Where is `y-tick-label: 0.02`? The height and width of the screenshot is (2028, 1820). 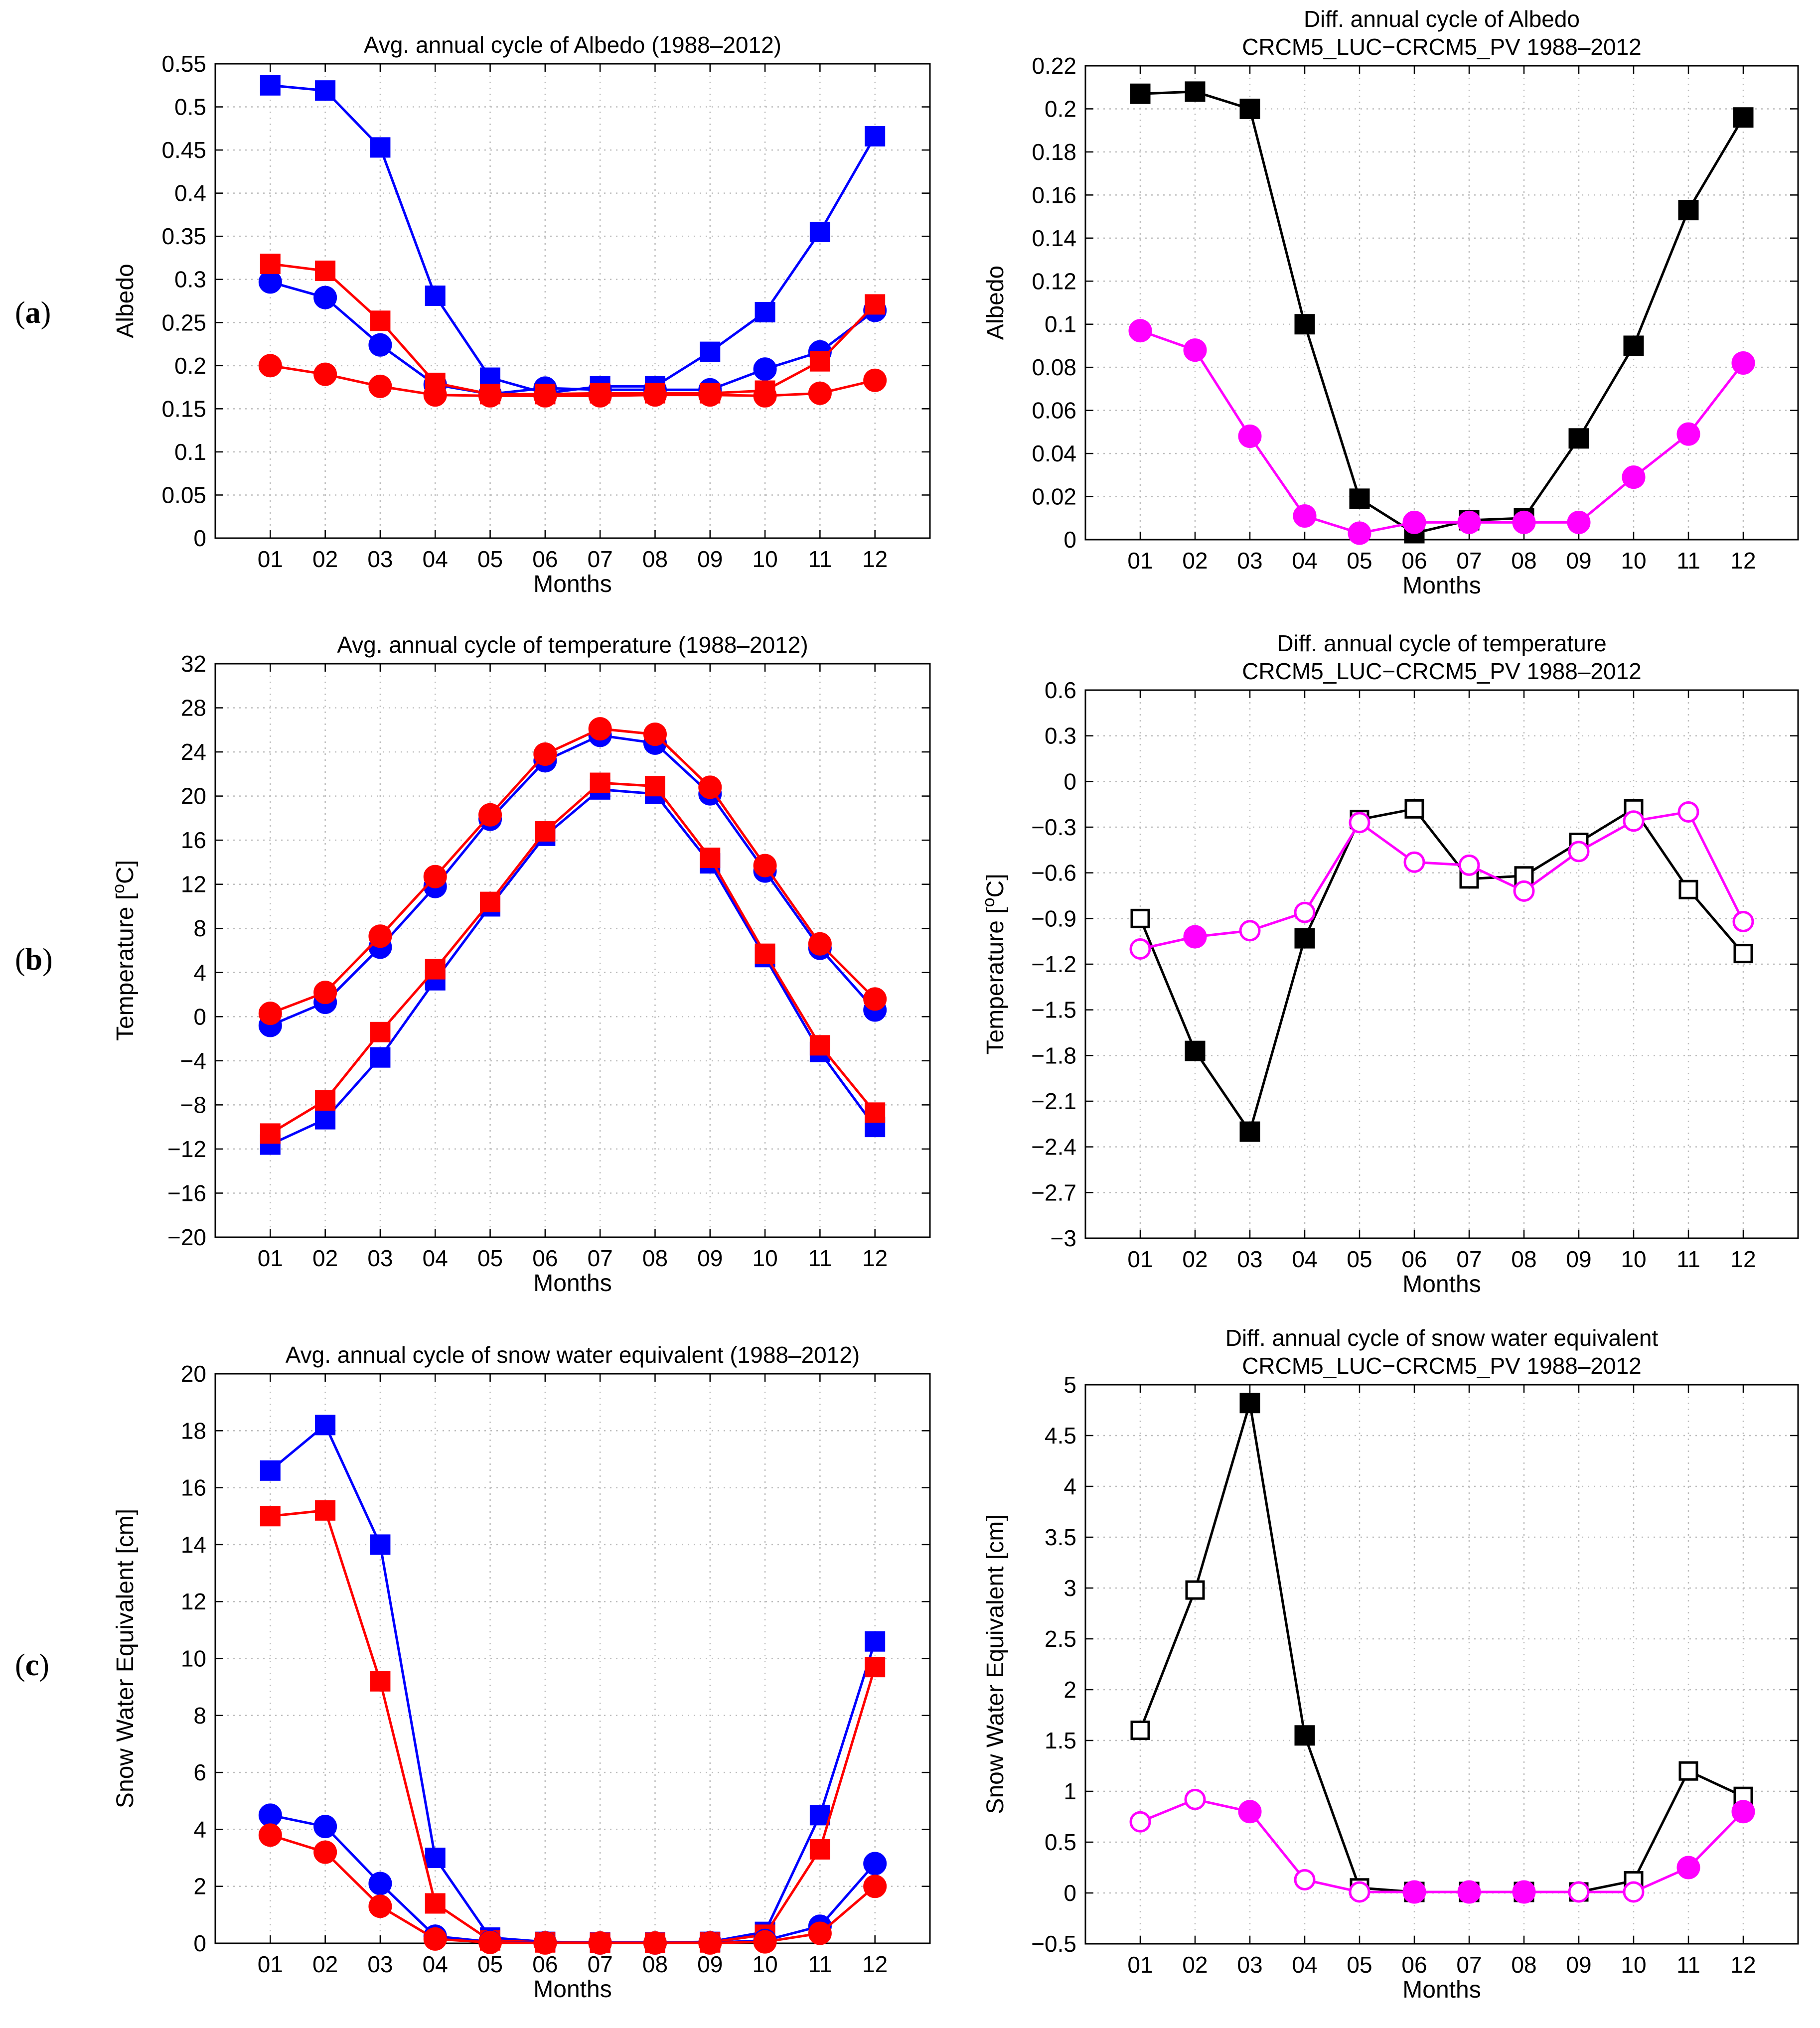
y-tick-label: 0.02 is located at coordinates (1054, 497).